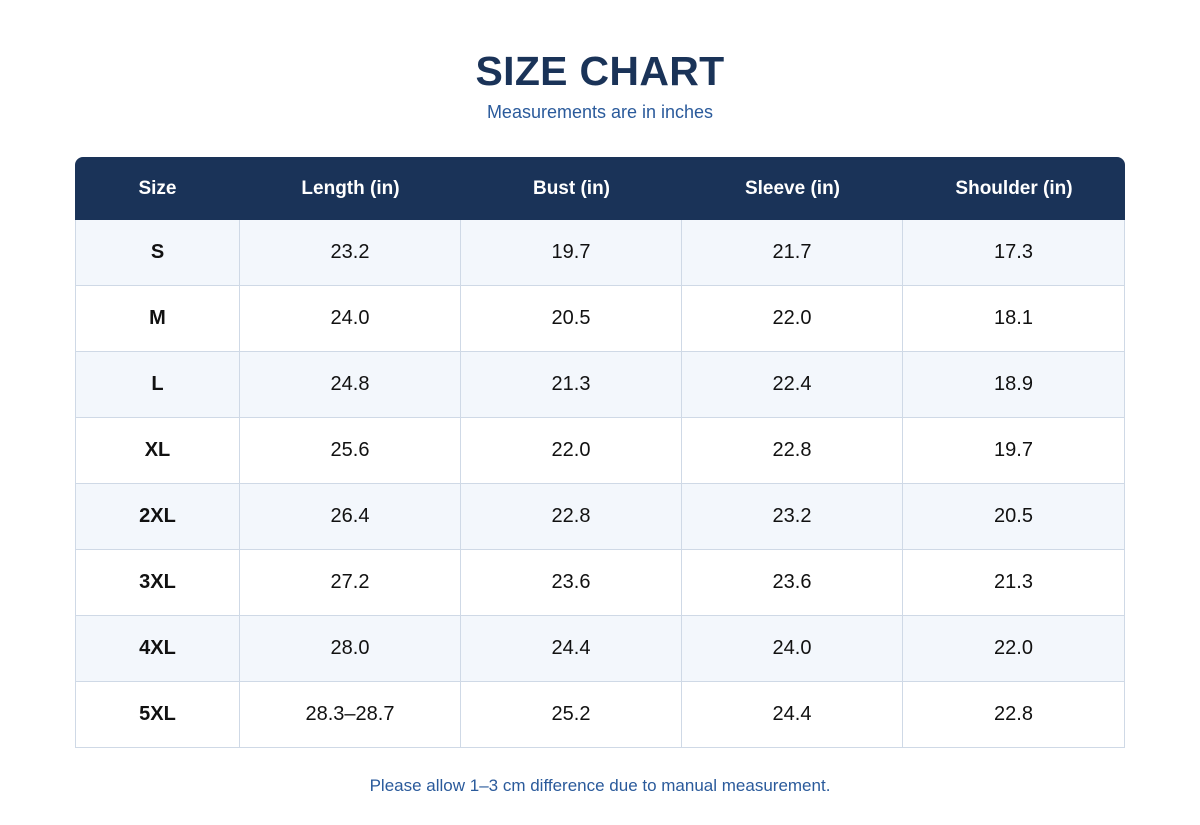 The height and width of the screenshot is (825, 1200). I want to click on size-cell: 2XL, so click(157, 517).